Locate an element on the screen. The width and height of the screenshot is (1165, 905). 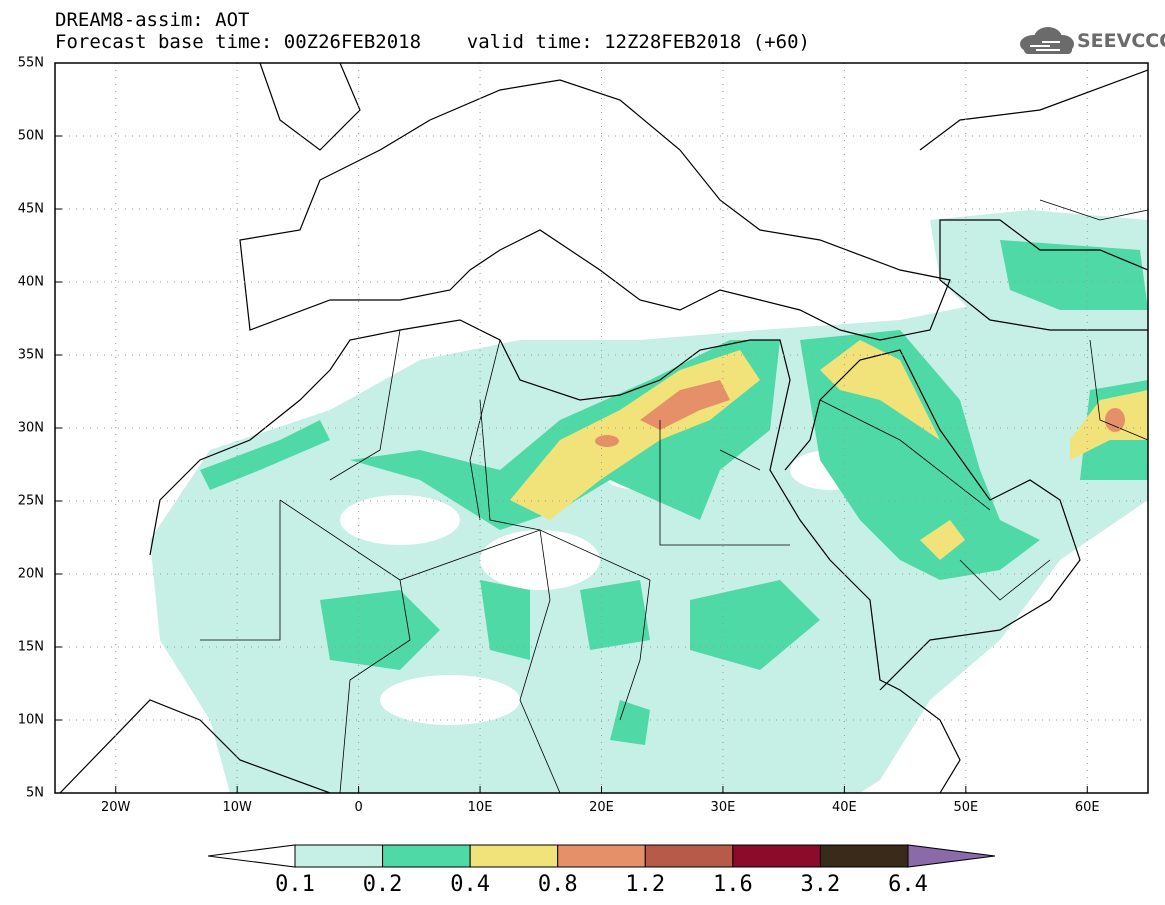
lon-label: 10W is located at coordinates (237, 807).